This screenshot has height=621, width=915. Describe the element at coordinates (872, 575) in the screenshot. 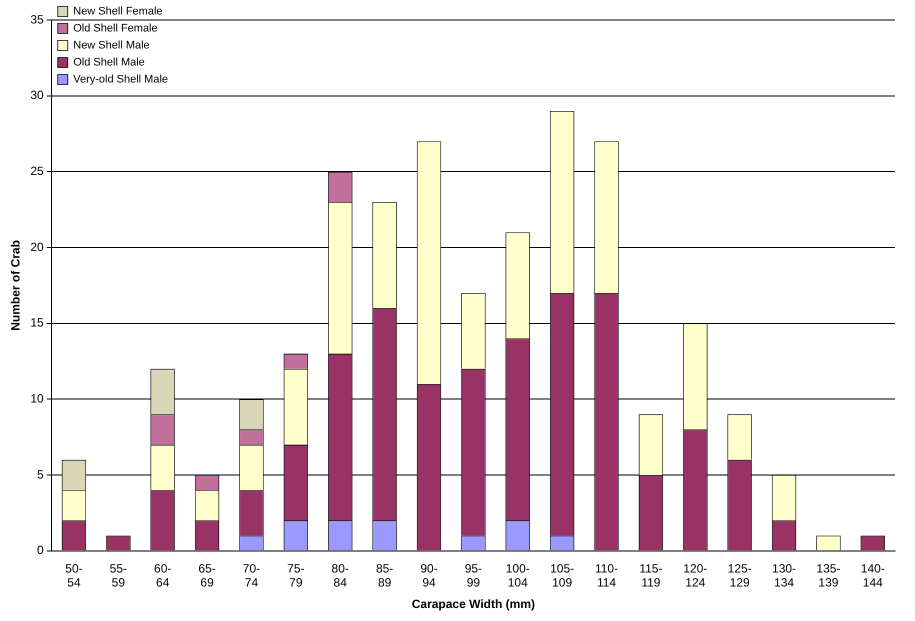

I see `x-tick-label: 140-144` at that location.